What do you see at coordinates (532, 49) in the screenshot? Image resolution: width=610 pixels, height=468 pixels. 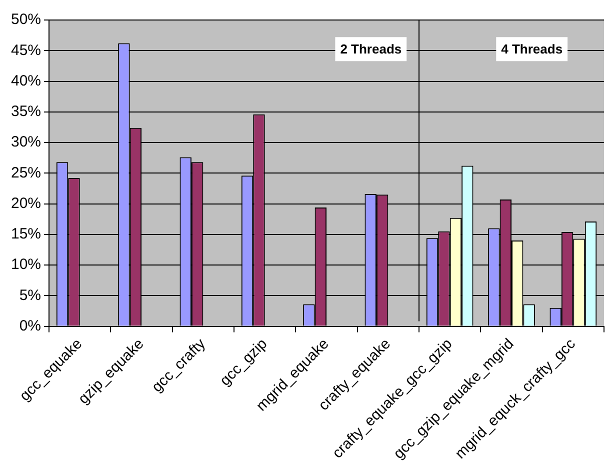 I see `annotation: 4 Threads` at bounding box center [532, 49].